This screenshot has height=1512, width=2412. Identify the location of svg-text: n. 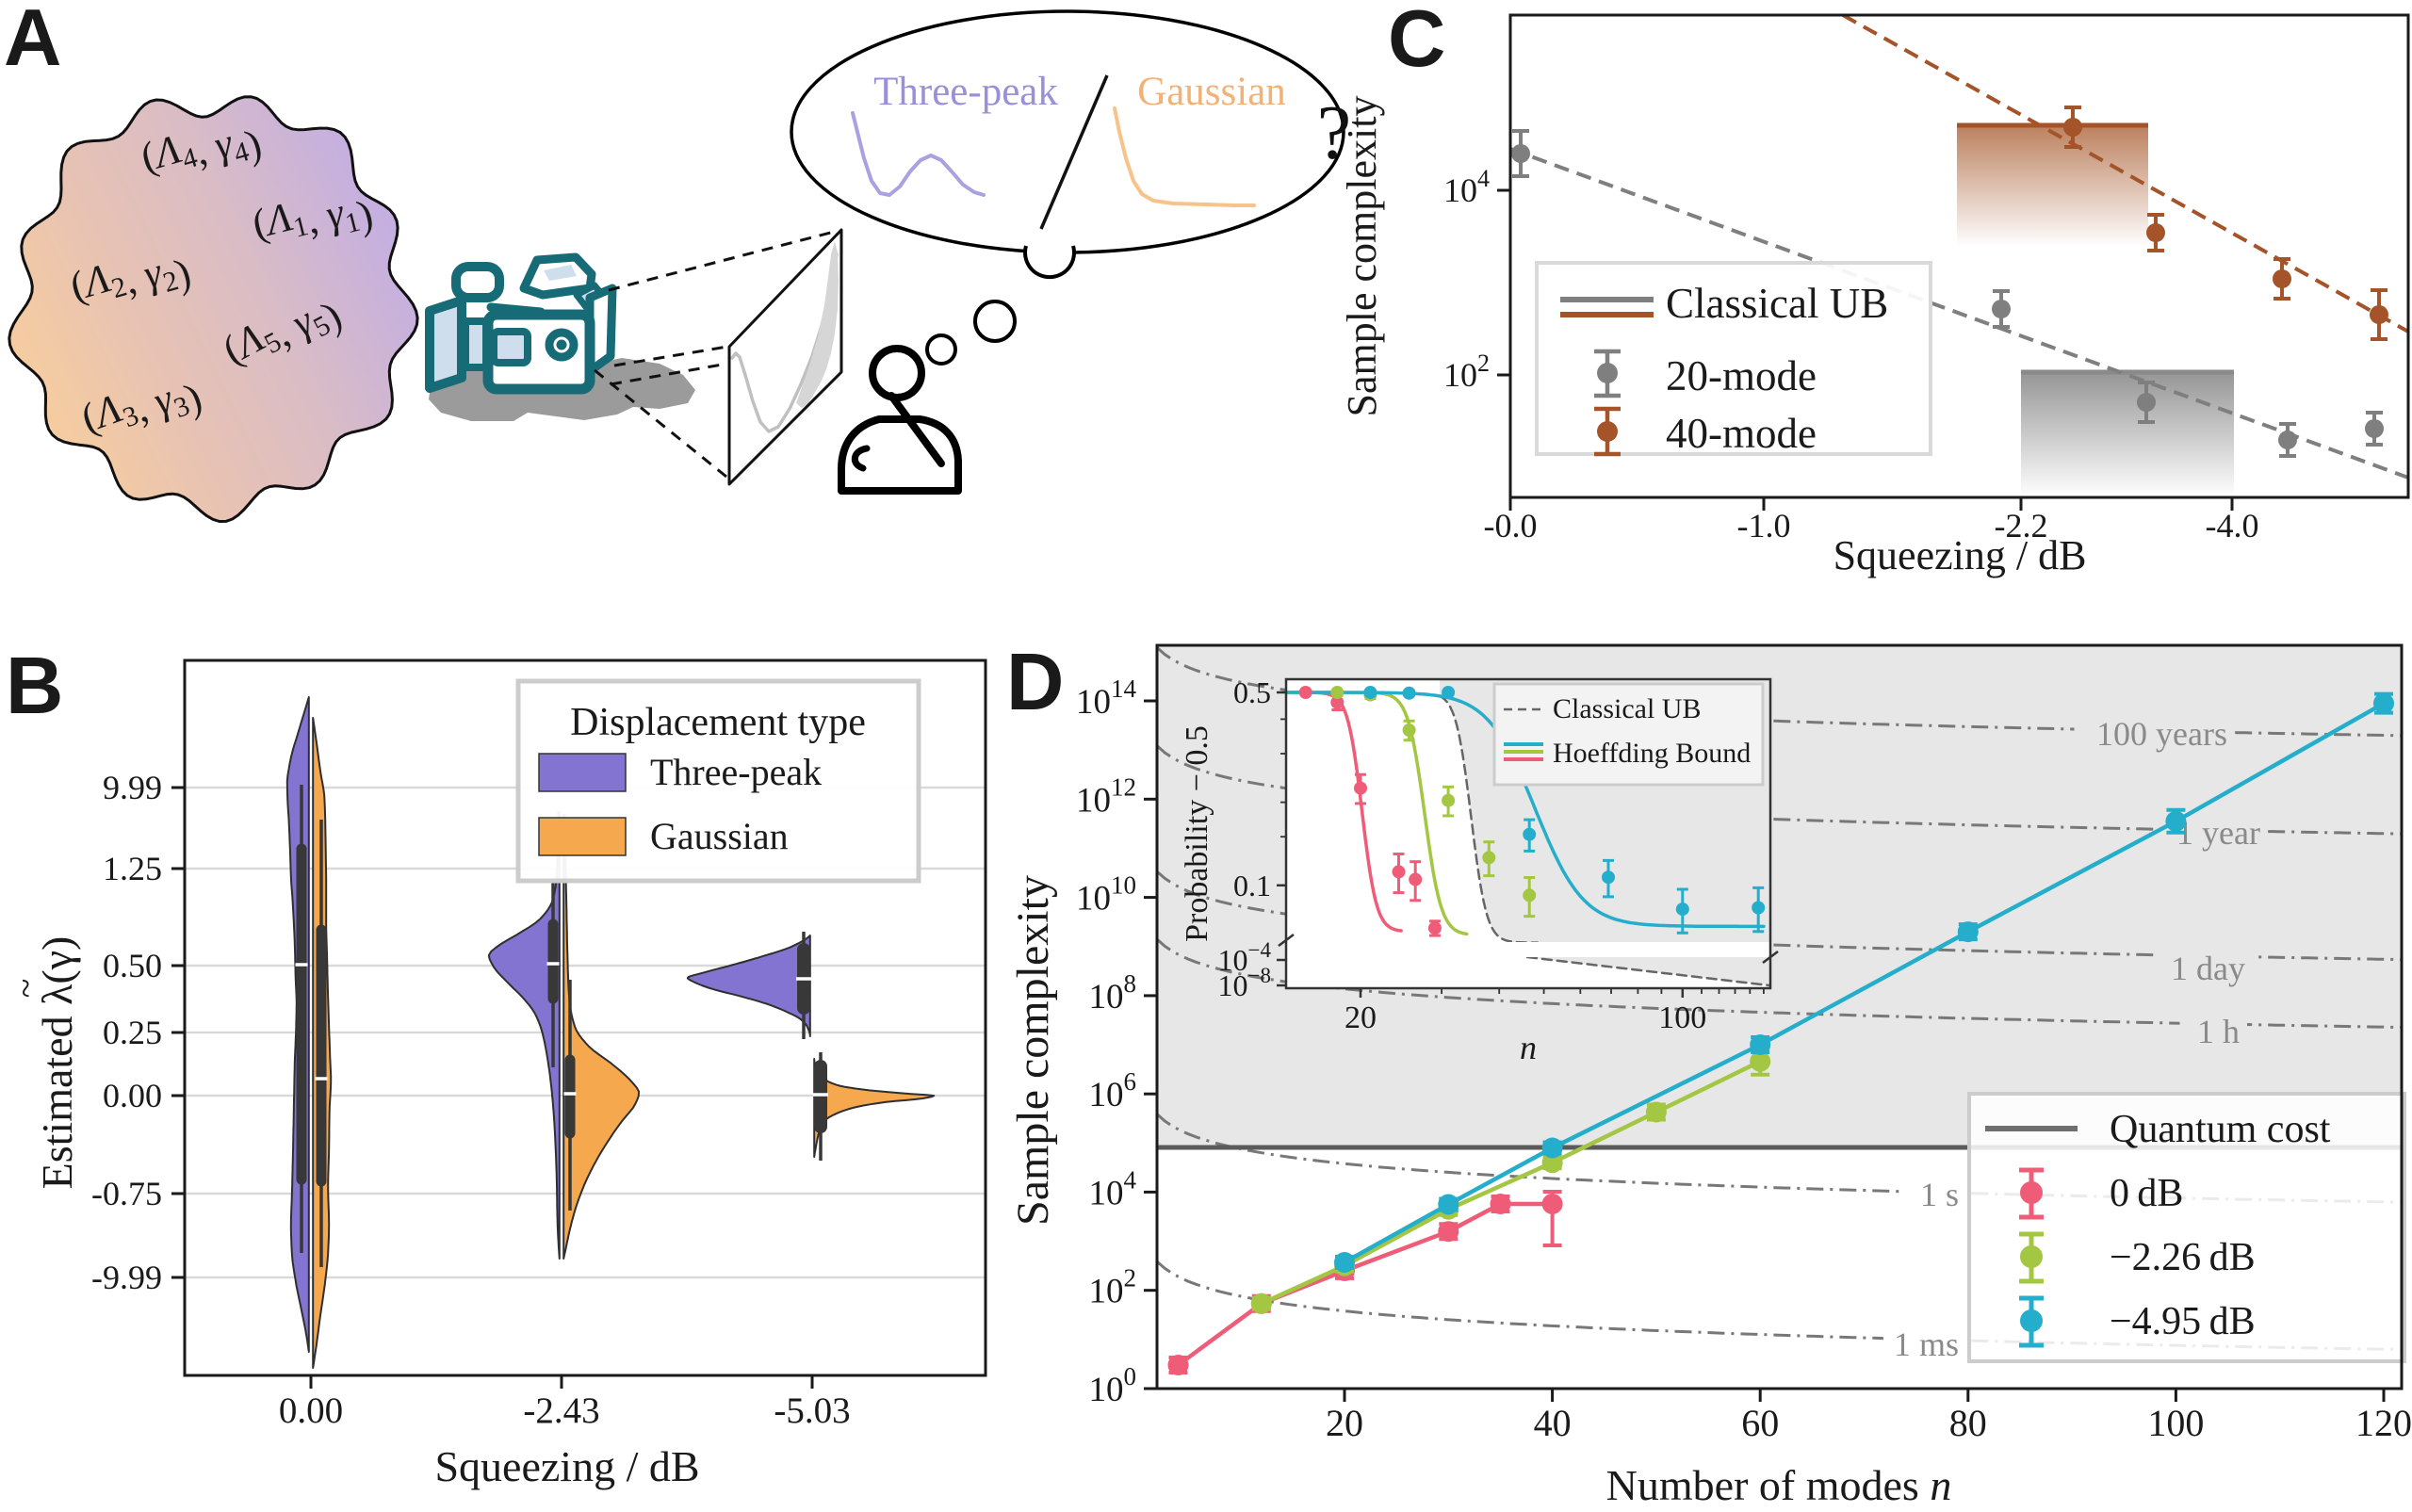
(1528, 1047).